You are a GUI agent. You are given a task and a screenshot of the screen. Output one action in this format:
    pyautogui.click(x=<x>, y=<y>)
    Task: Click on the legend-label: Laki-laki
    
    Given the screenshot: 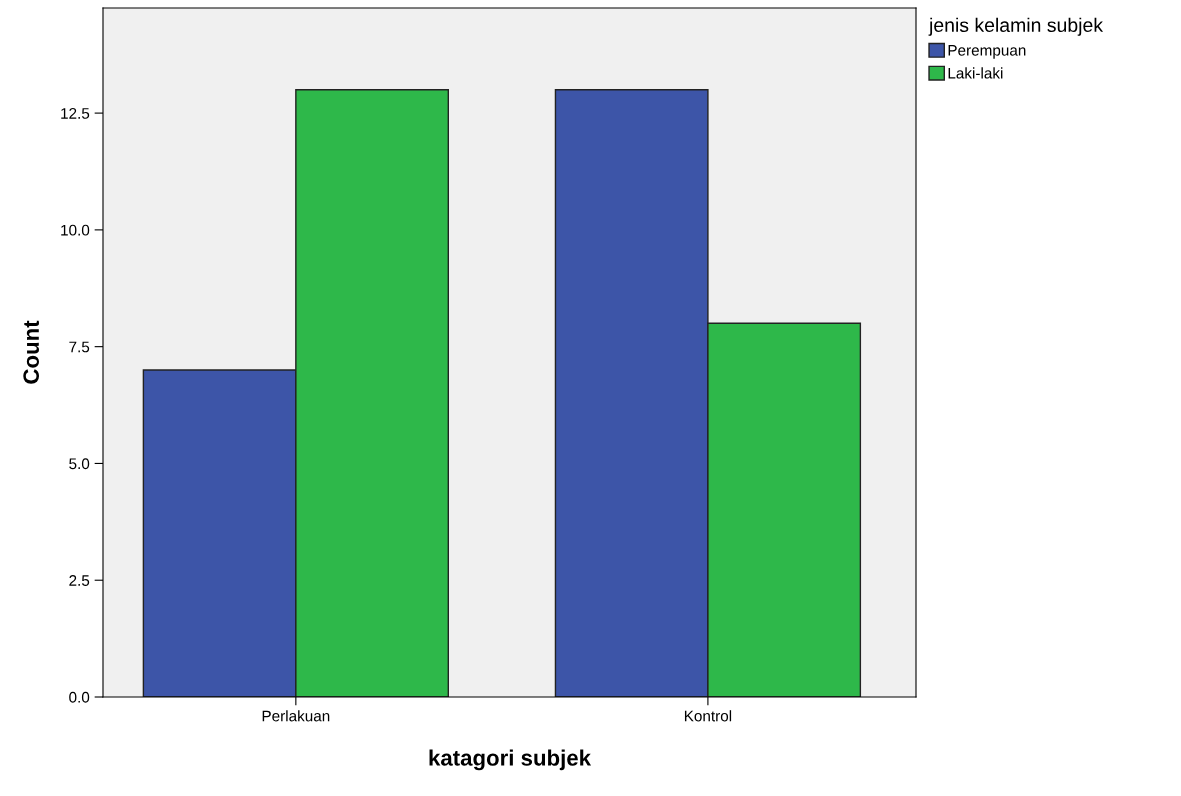 What is the action you would take?
    pyautogui.click(x=975, y=73)
    